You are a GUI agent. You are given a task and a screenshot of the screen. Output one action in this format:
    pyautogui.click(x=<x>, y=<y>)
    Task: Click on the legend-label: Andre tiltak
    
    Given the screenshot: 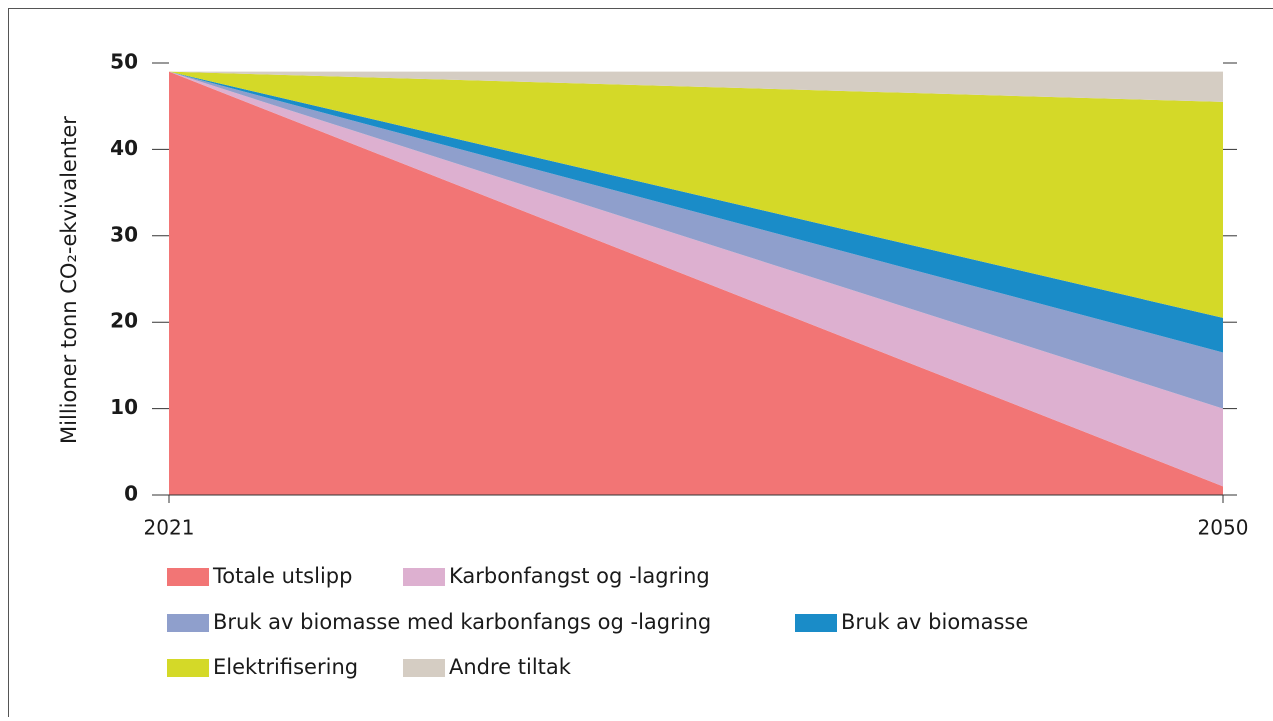 What is the action you would take?
    pyautogui.click(x=510, y=667)
    